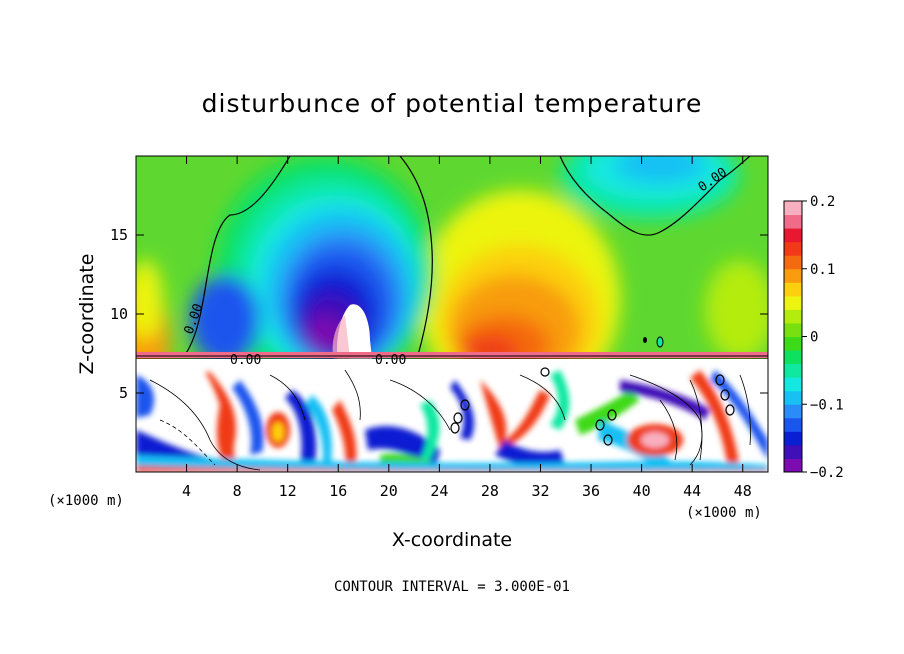  I want to click on colorbar-tick-label: −0.1, so click(827, 405).